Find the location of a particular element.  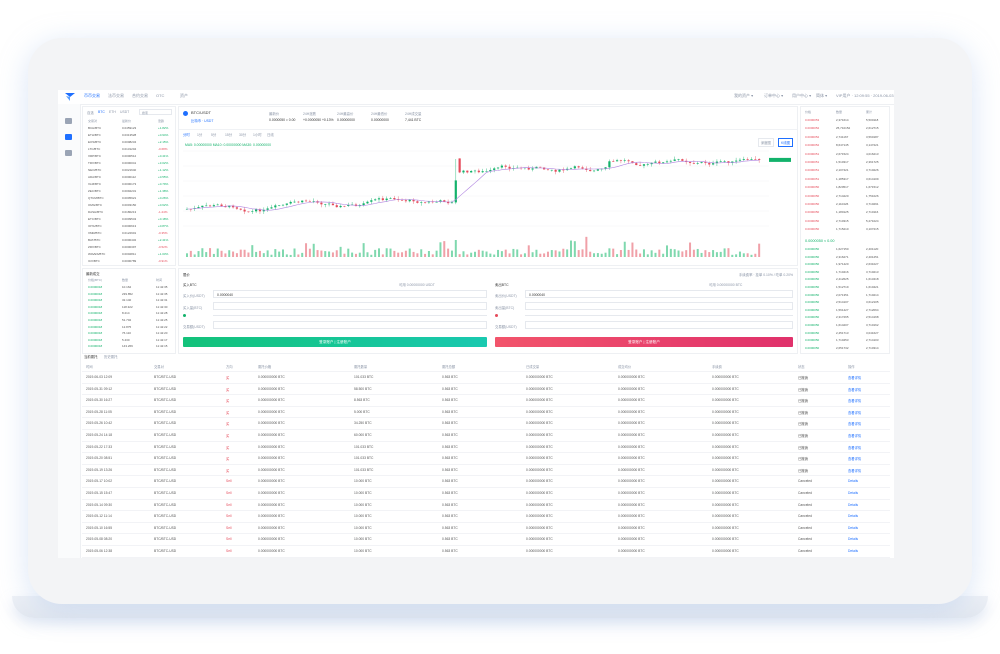

ask-row: 0.0000051 2,107421 3,710226 is located at coordinates (845, 170).